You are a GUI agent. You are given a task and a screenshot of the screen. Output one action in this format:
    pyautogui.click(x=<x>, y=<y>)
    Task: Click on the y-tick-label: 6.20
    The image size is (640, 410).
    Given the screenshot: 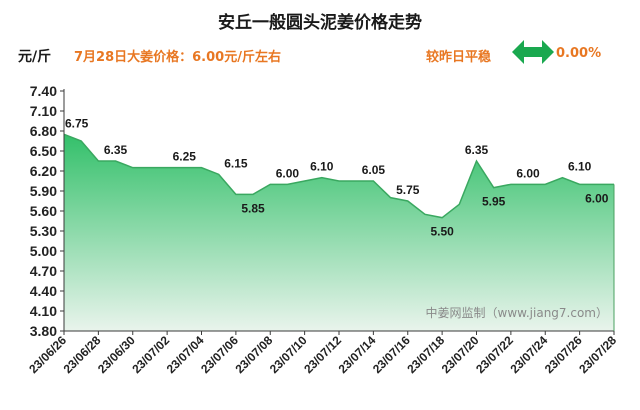 What is the action you would take?
    pyautogui.click(x=43, y=171)
    